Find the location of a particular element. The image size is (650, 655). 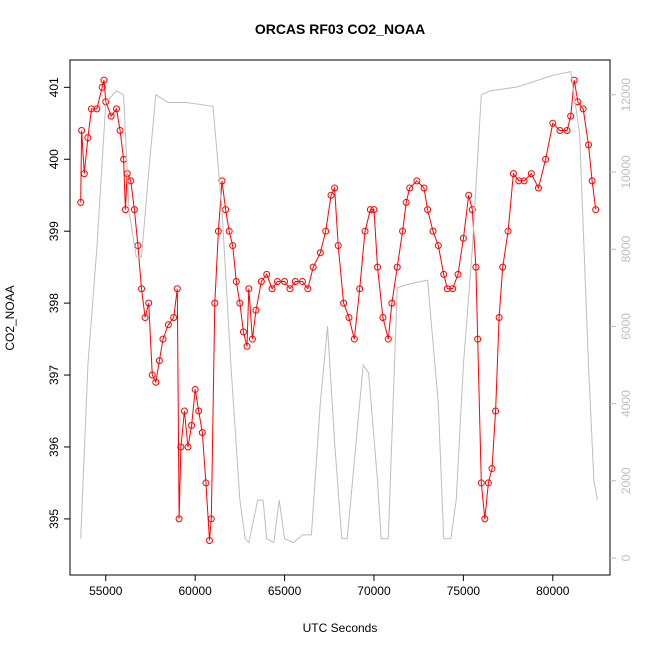

y-tick-label: 399 is located at coordinates (54, 231).